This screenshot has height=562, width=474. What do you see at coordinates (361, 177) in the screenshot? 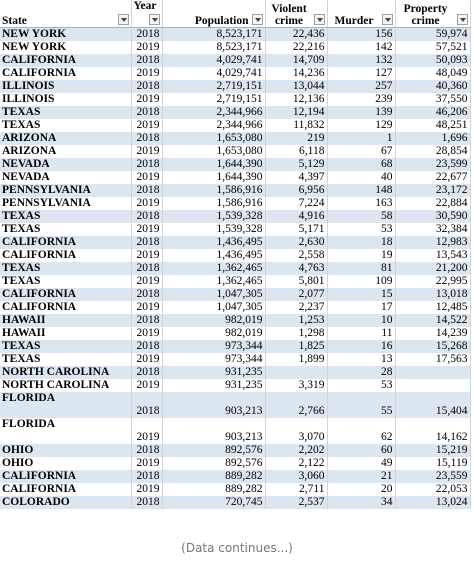
I see `table-cell: 40` at bounding box center [361, 177].